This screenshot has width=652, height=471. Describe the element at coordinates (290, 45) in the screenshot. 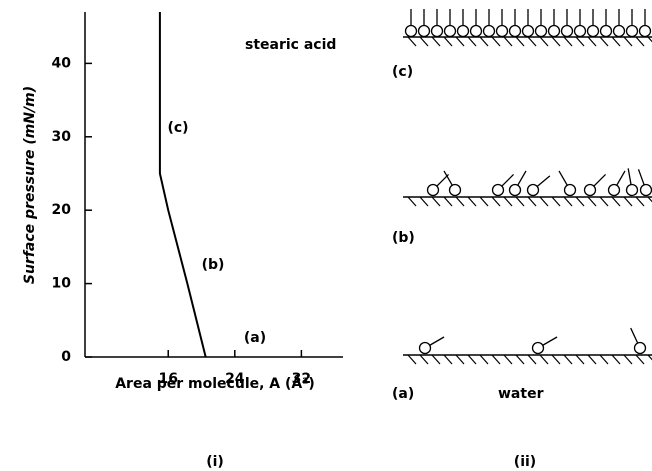

I see `annotation: stearic acid` at that location.